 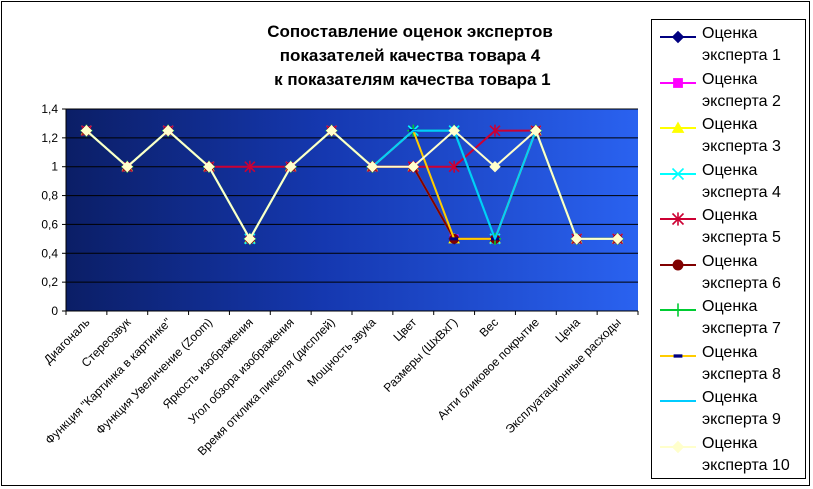 What do you see at coordinates (49, 196) in the screenshot?
I see `y-tick-label: 0,8` at bounding box center [49, 196].